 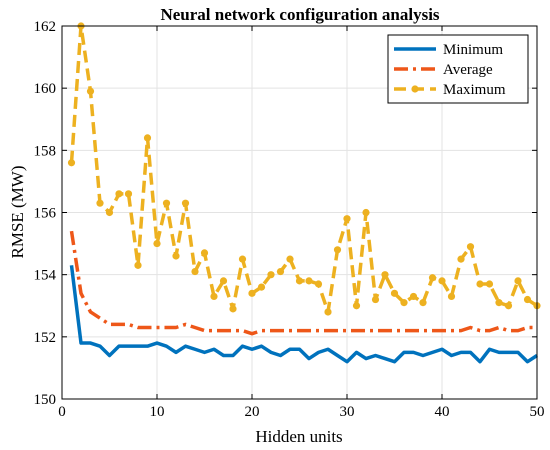 I want to click on x-tick-label: 20, so click(x=252, y=412).